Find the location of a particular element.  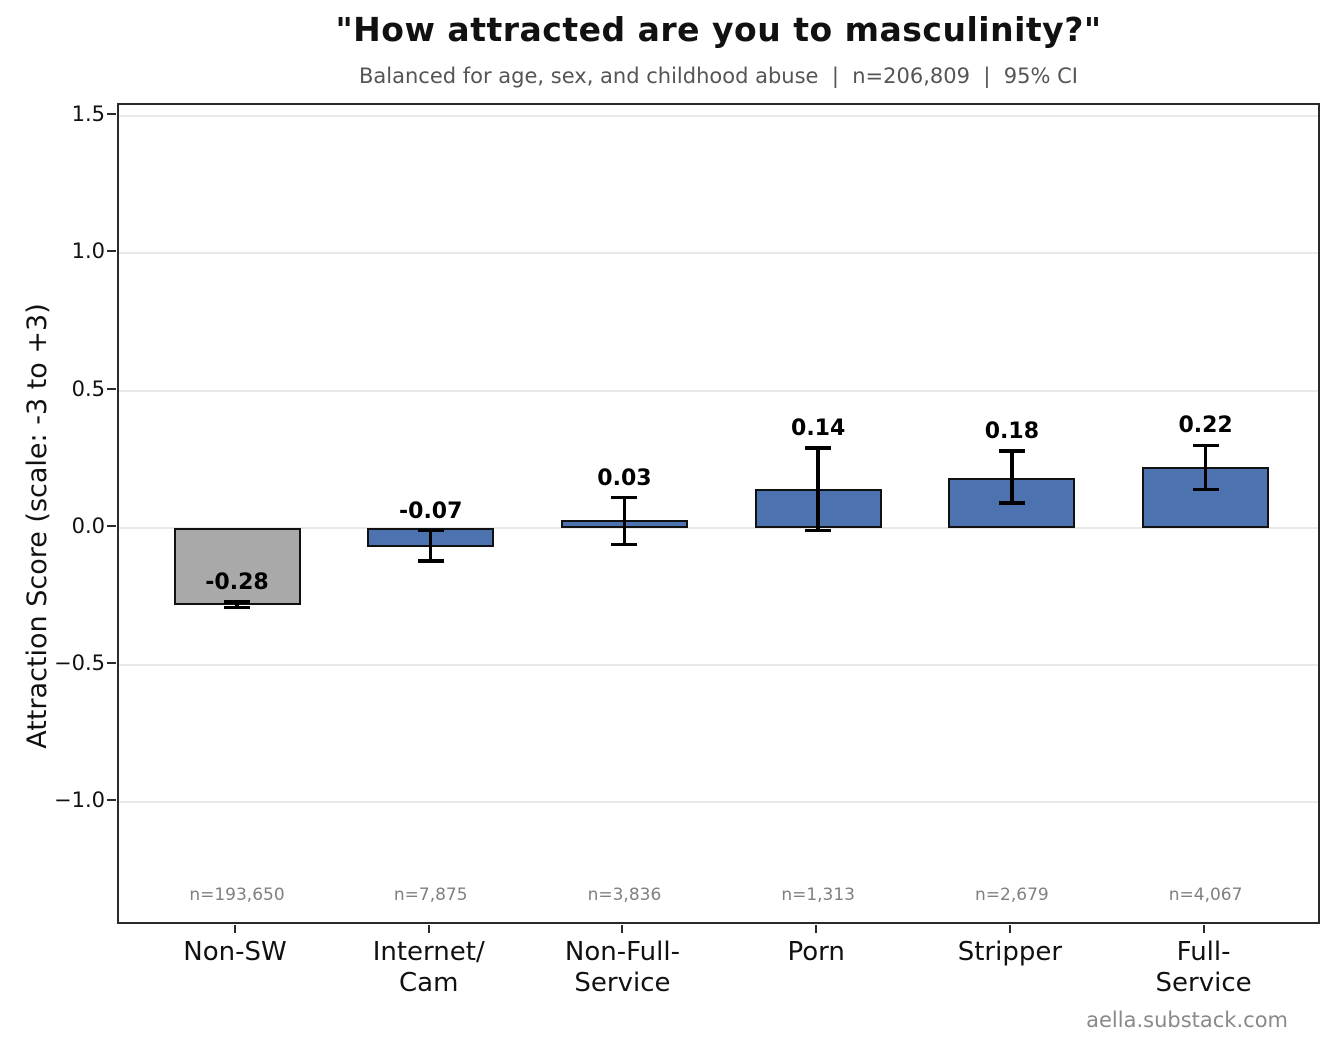

n-label: n=1,313 is located at coordinates (818, 895).